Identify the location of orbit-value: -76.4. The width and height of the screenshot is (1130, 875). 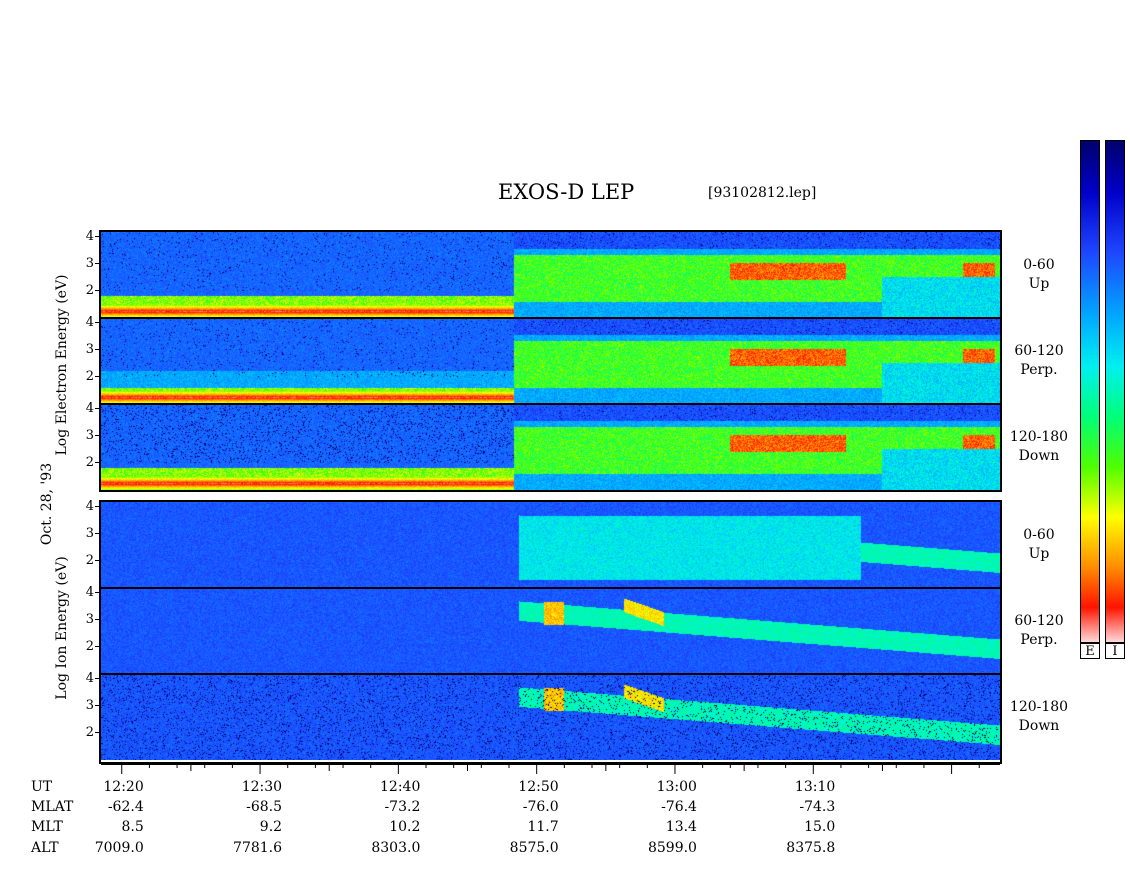
(679, 807).